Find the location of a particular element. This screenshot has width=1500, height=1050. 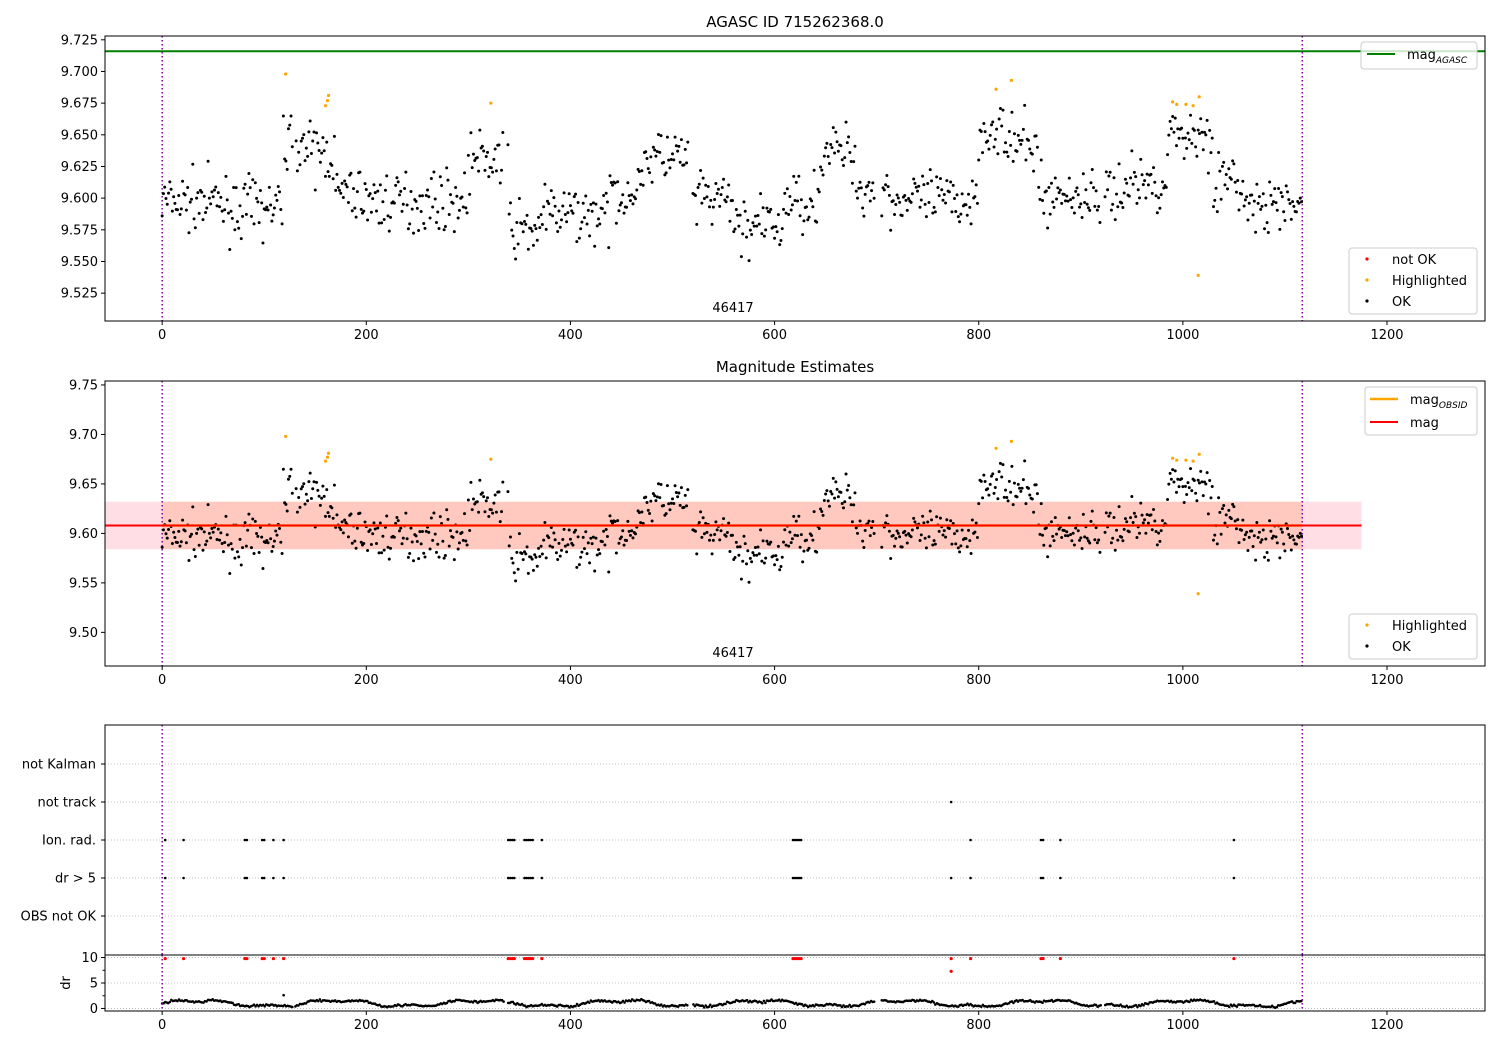

x-tick-label: 0 is located at coordinates (162, 1025).